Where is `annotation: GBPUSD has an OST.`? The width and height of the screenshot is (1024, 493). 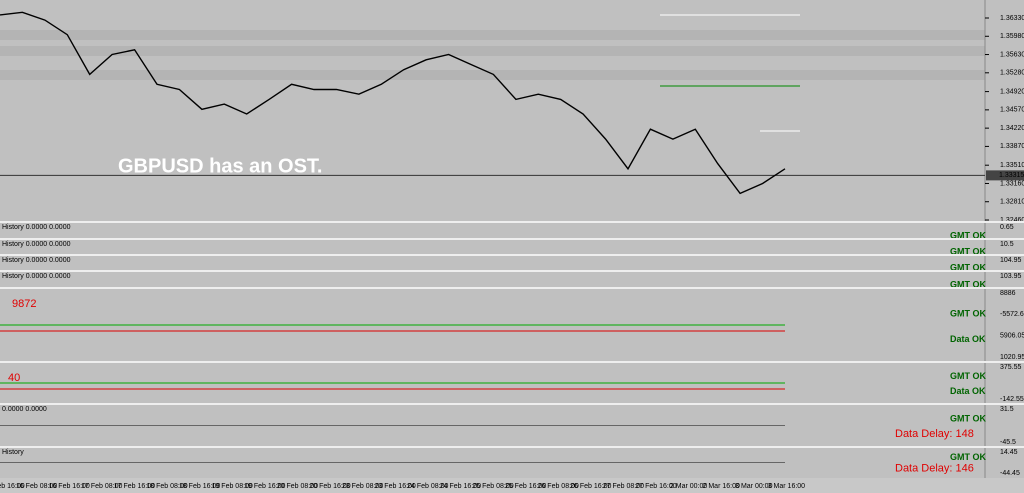
annotation: GBPUSD has an OST. is located at coordinates (220, 166).